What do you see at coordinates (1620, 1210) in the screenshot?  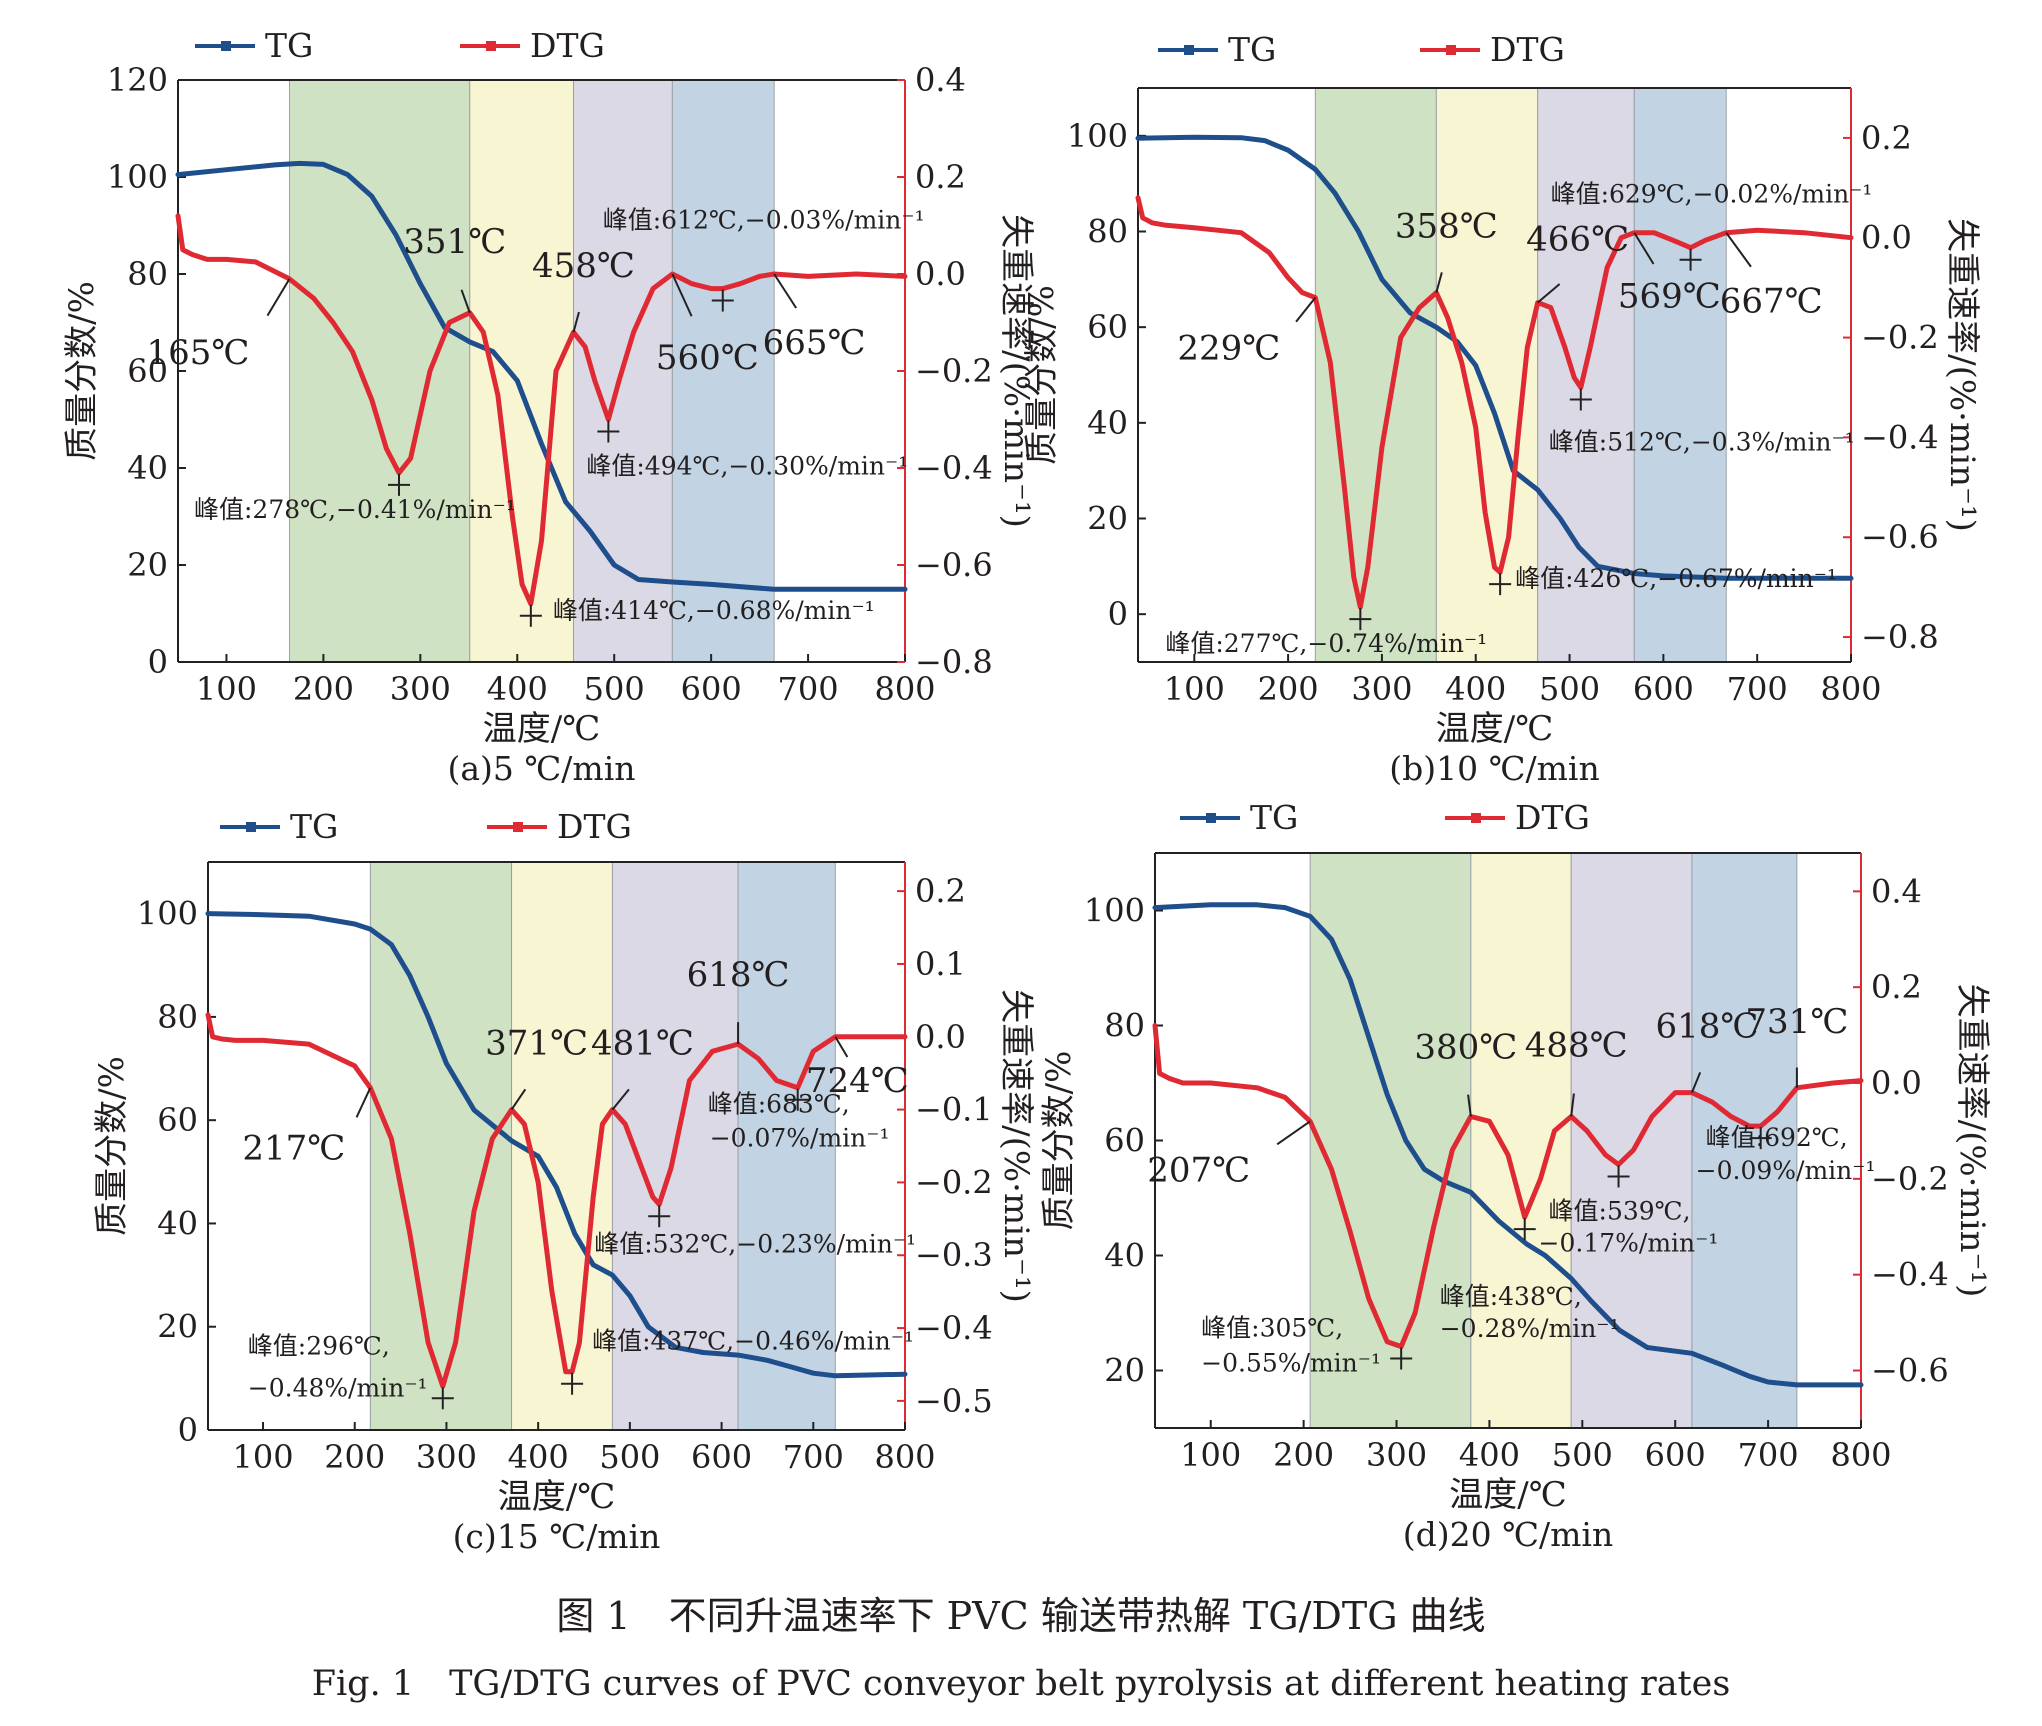 I see `peak-annotation: 峰值:539℃,` at bounding box center [1620, 1210].